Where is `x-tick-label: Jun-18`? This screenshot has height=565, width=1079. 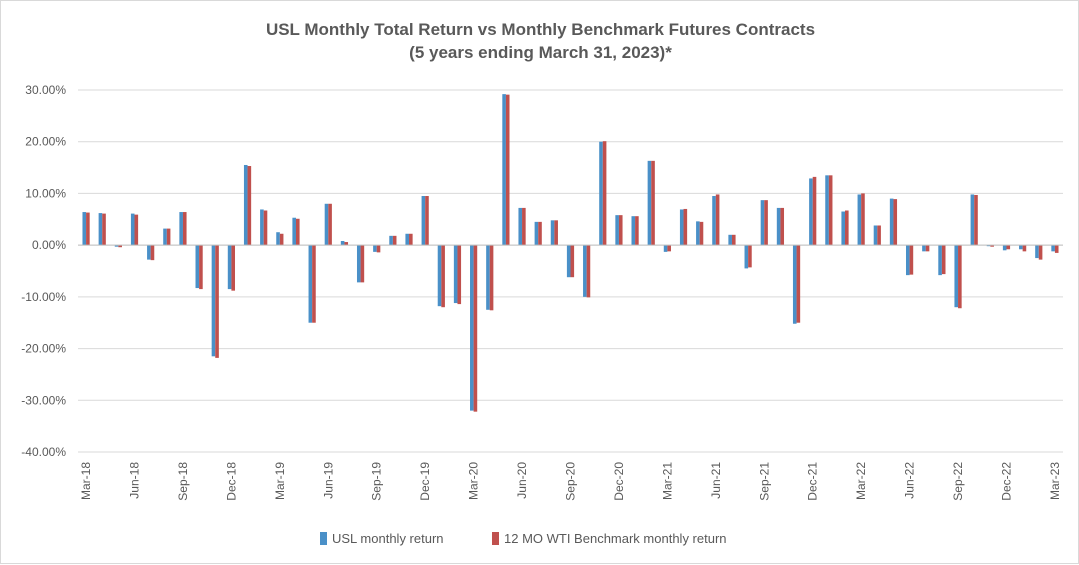 x-tick-label: Jun-18 is located at coordinates (135, 480).